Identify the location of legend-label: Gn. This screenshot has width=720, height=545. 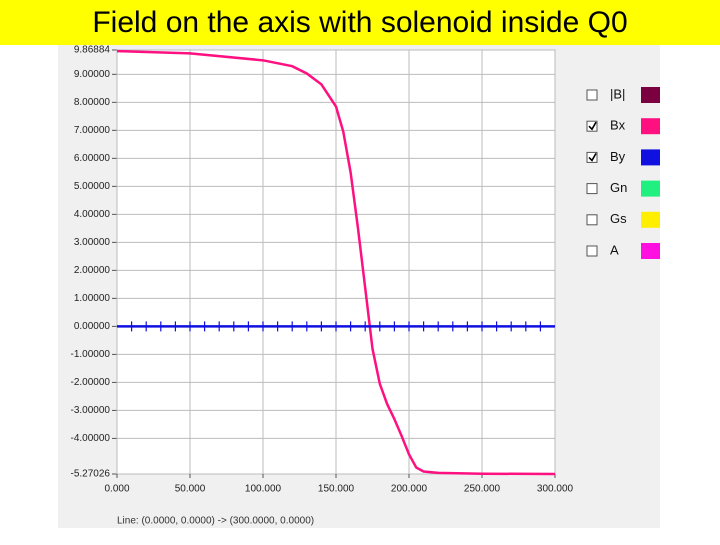
(618, 187).